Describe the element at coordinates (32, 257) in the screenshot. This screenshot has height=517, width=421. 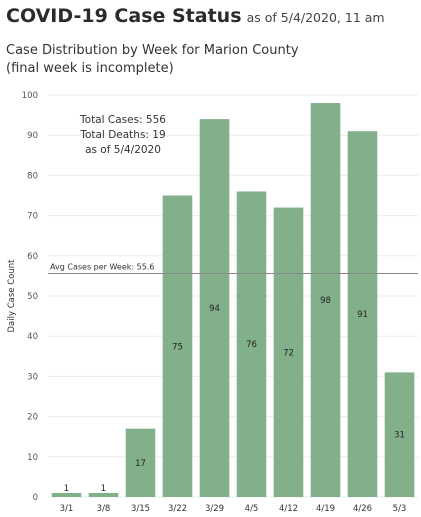
I see `y-tick-label: 60` at that location.